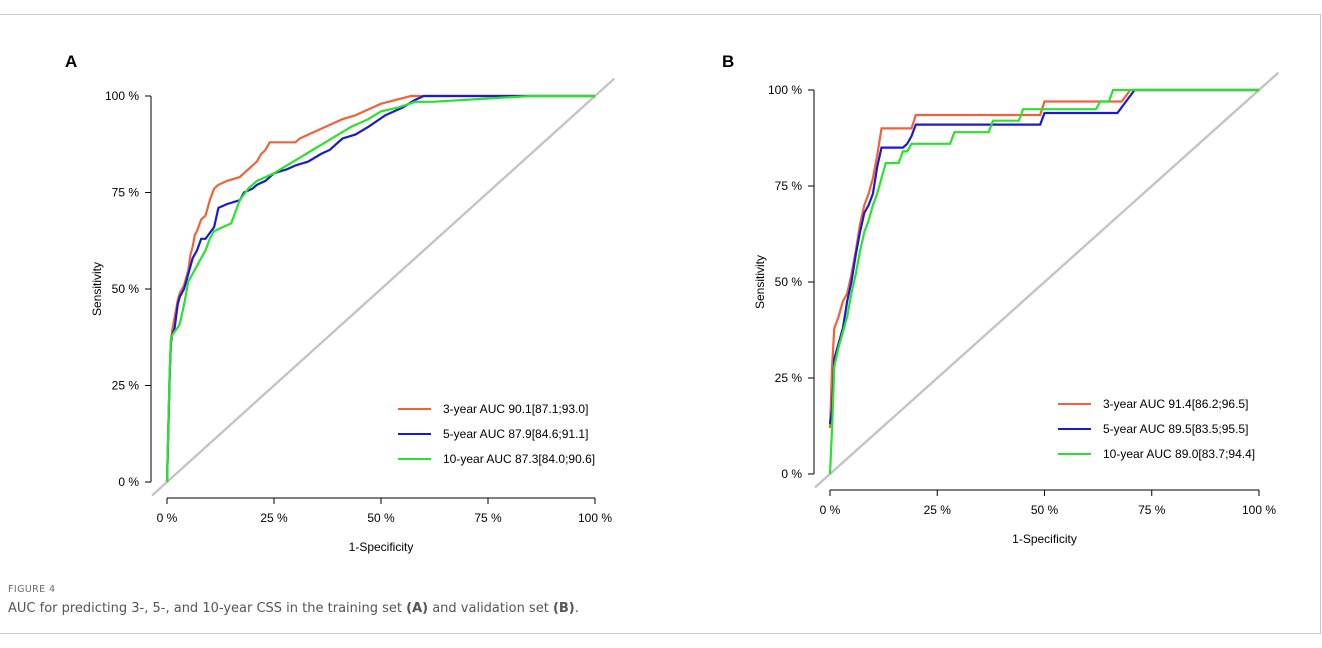 This screenshot has width=1322, height=648. Describe the element at coordinates (515, 434) in the screenshot. I see `legend-entry-2: 5-year AUC 87.9[84.6;91.1]` at that location.